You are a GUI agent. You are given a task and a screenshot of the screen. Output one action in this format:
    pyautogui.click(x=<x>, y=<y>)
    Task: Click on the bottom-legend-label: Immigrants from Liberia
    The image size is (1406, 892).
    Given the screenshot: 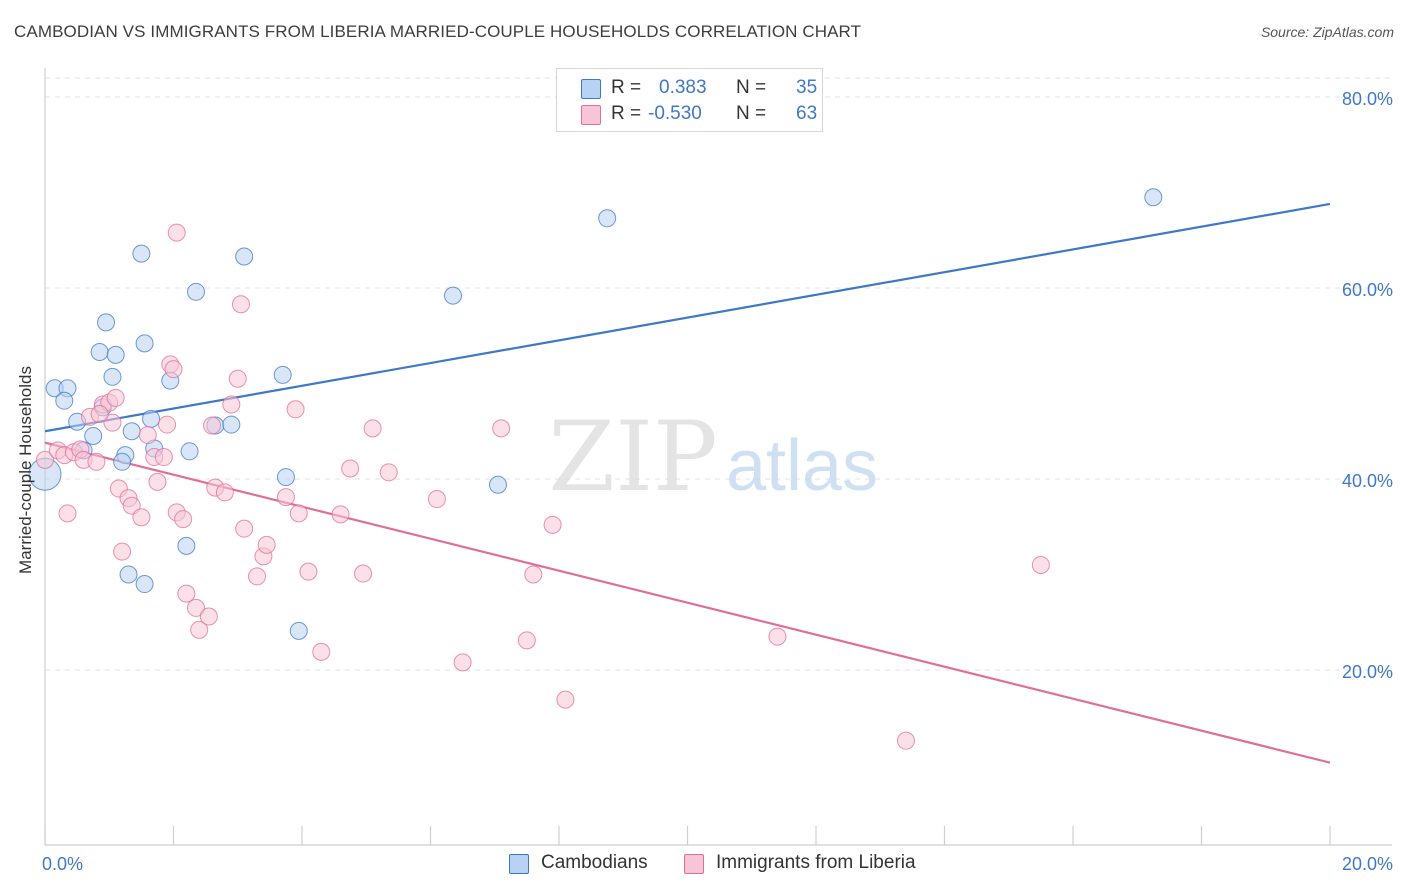 What is the action you would take?
    pyautogui.click(x=816, y=862)
    